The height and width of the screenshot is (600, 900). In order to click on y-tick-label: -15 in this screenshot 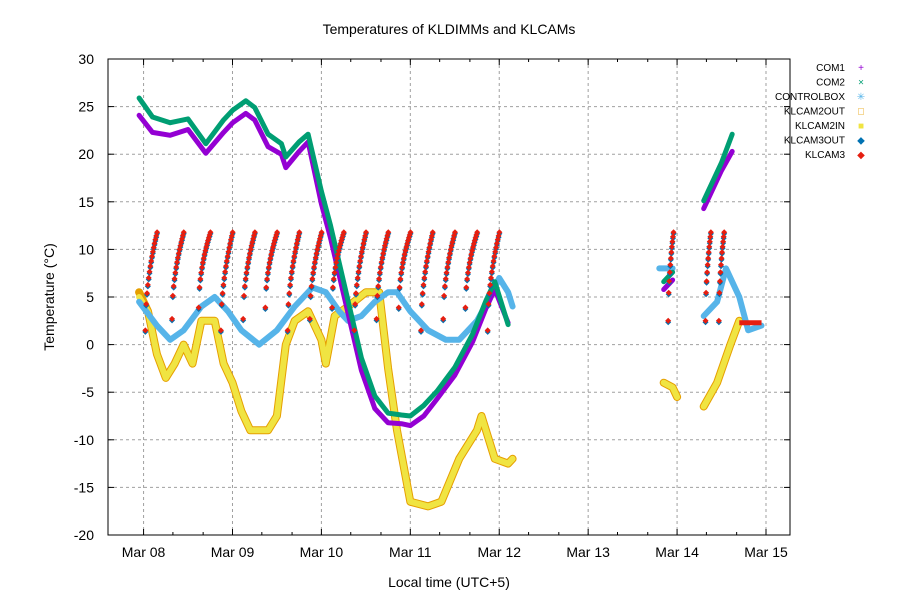, I will do `click(84, 487)`.